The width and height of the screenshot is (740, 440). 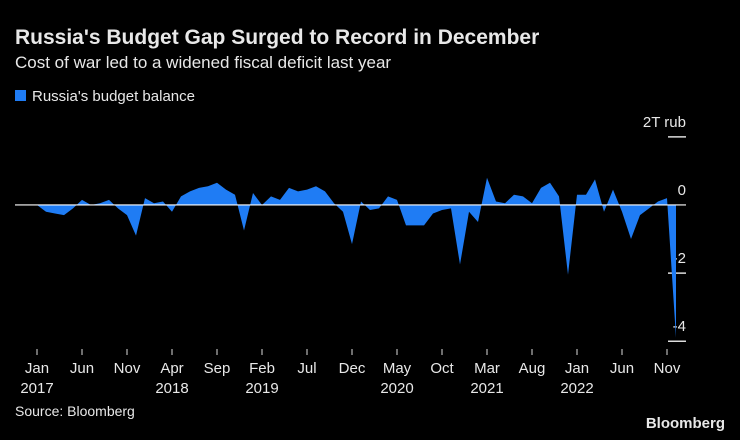 What do you see at coordinates (20, 95) in the screenshot?
I see `legend-swatch` at bounding box center [20, 95].